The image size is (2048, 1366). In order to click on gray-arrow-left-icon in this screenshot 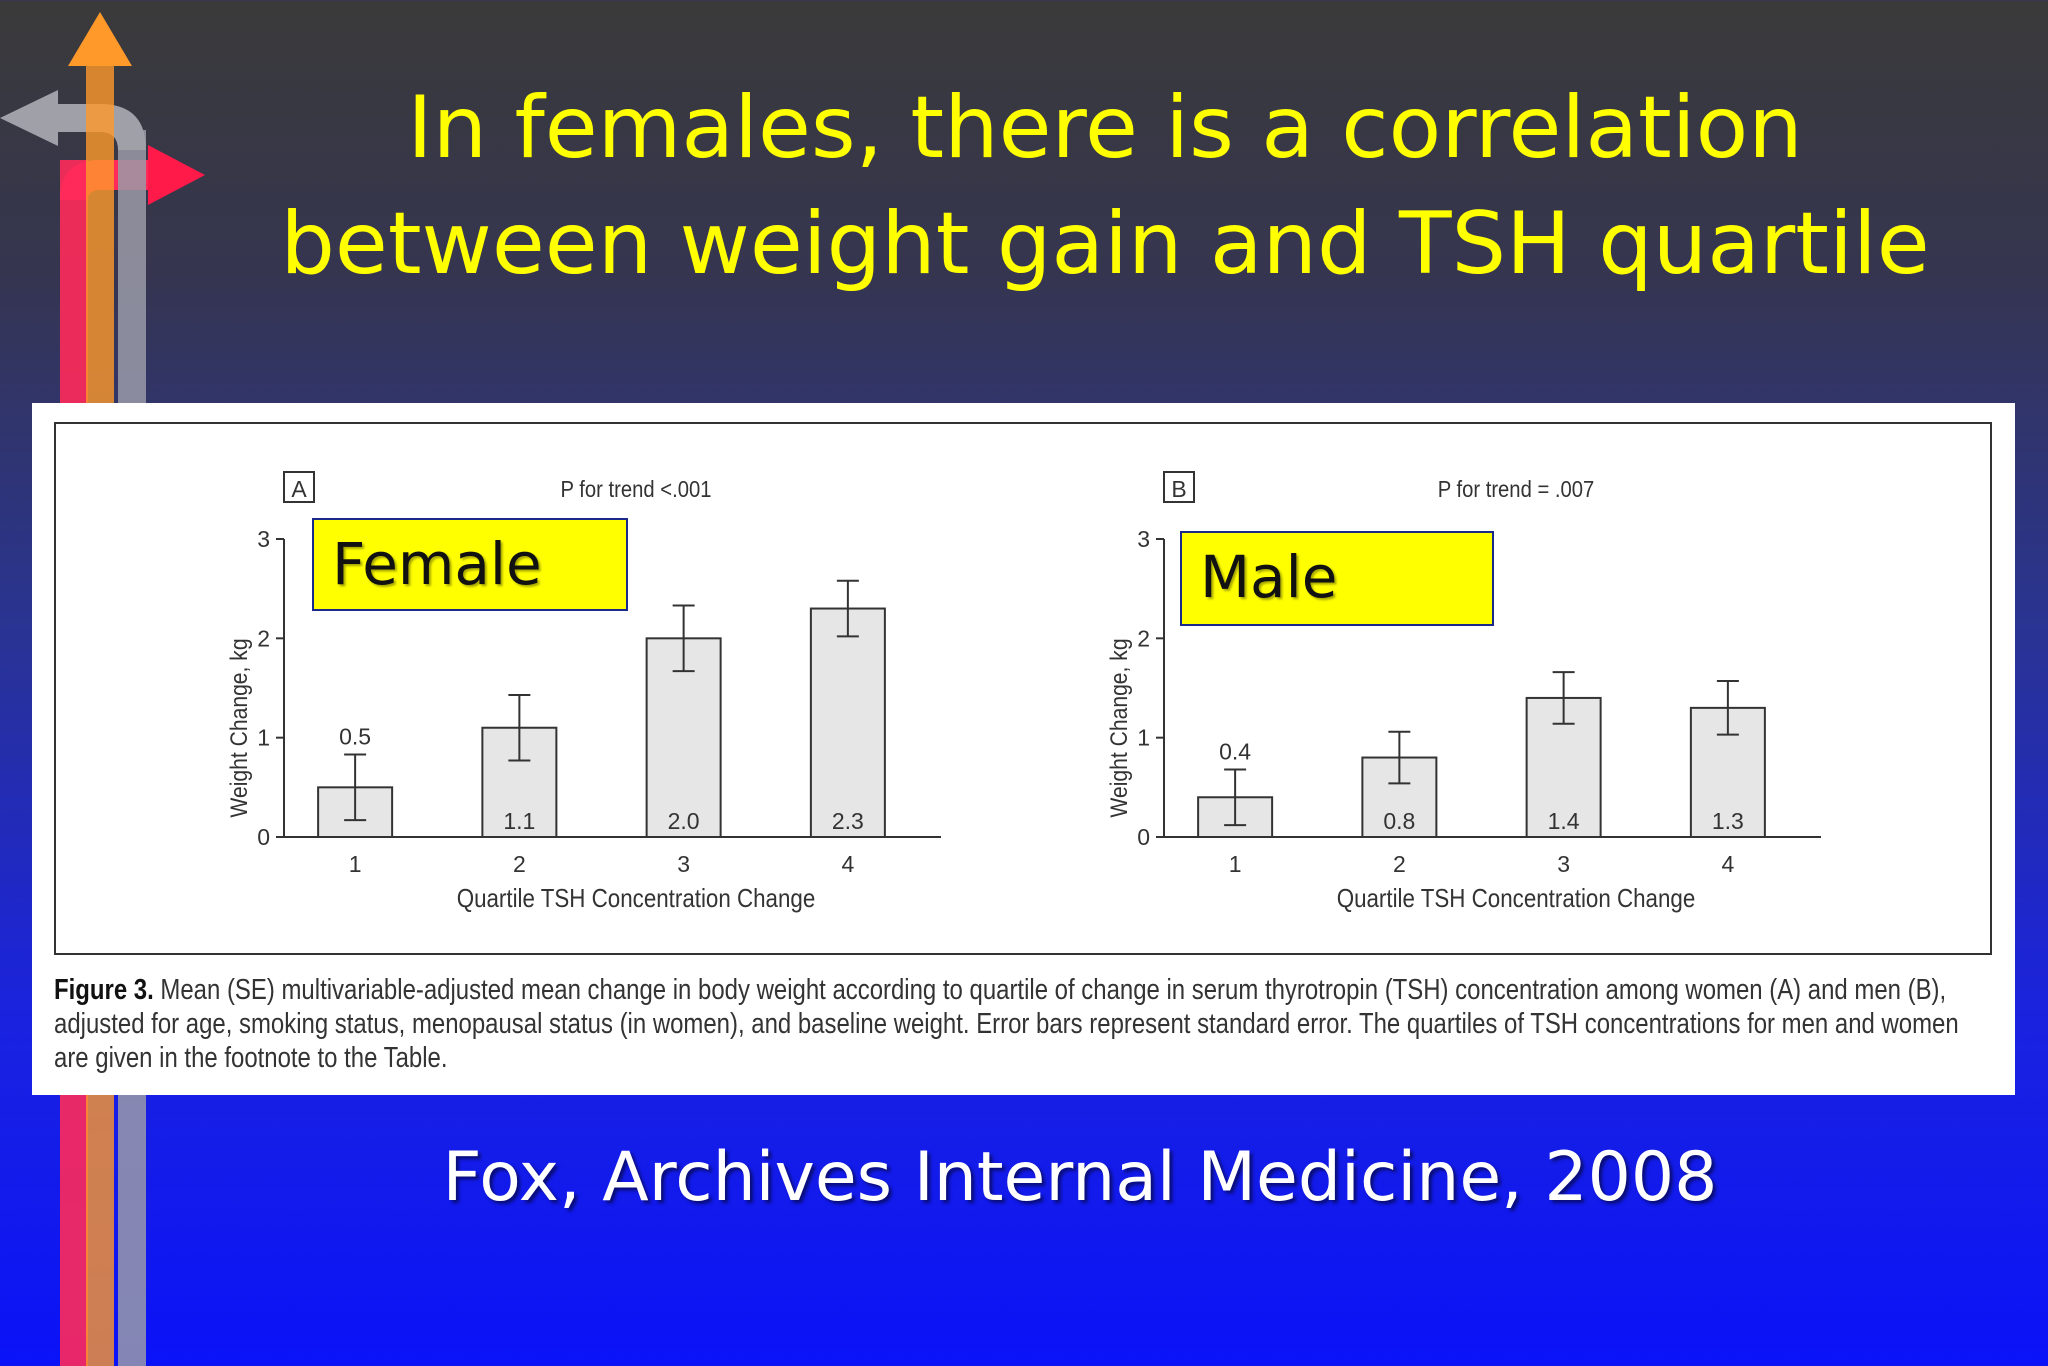, I will do `click(29, 118)`.